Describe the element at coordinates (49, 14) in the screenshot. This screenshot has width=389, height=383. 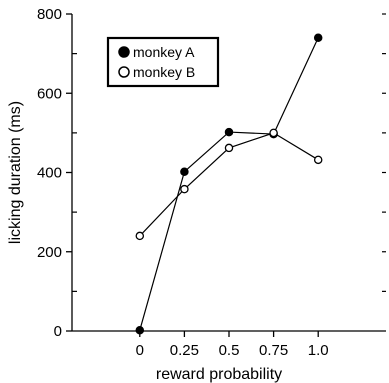
I see `y-tick-label: 800` at that location.